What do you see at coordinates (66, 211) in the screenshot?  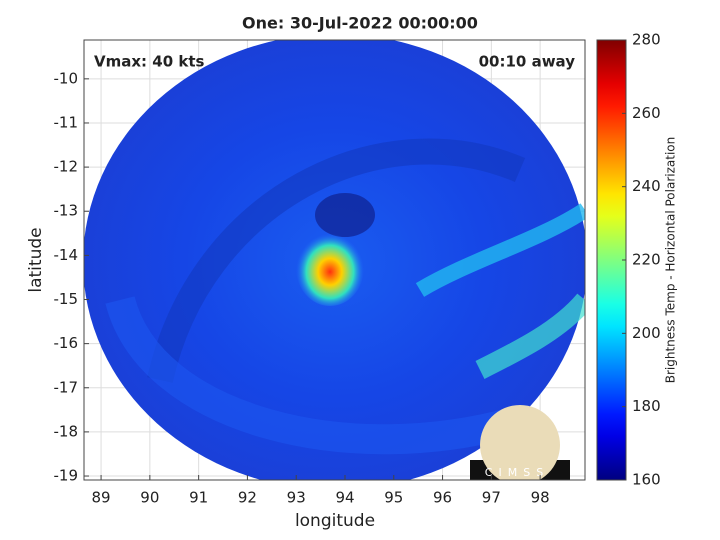 I see `y-tick-label: -13` at bounding box center [66, 211].